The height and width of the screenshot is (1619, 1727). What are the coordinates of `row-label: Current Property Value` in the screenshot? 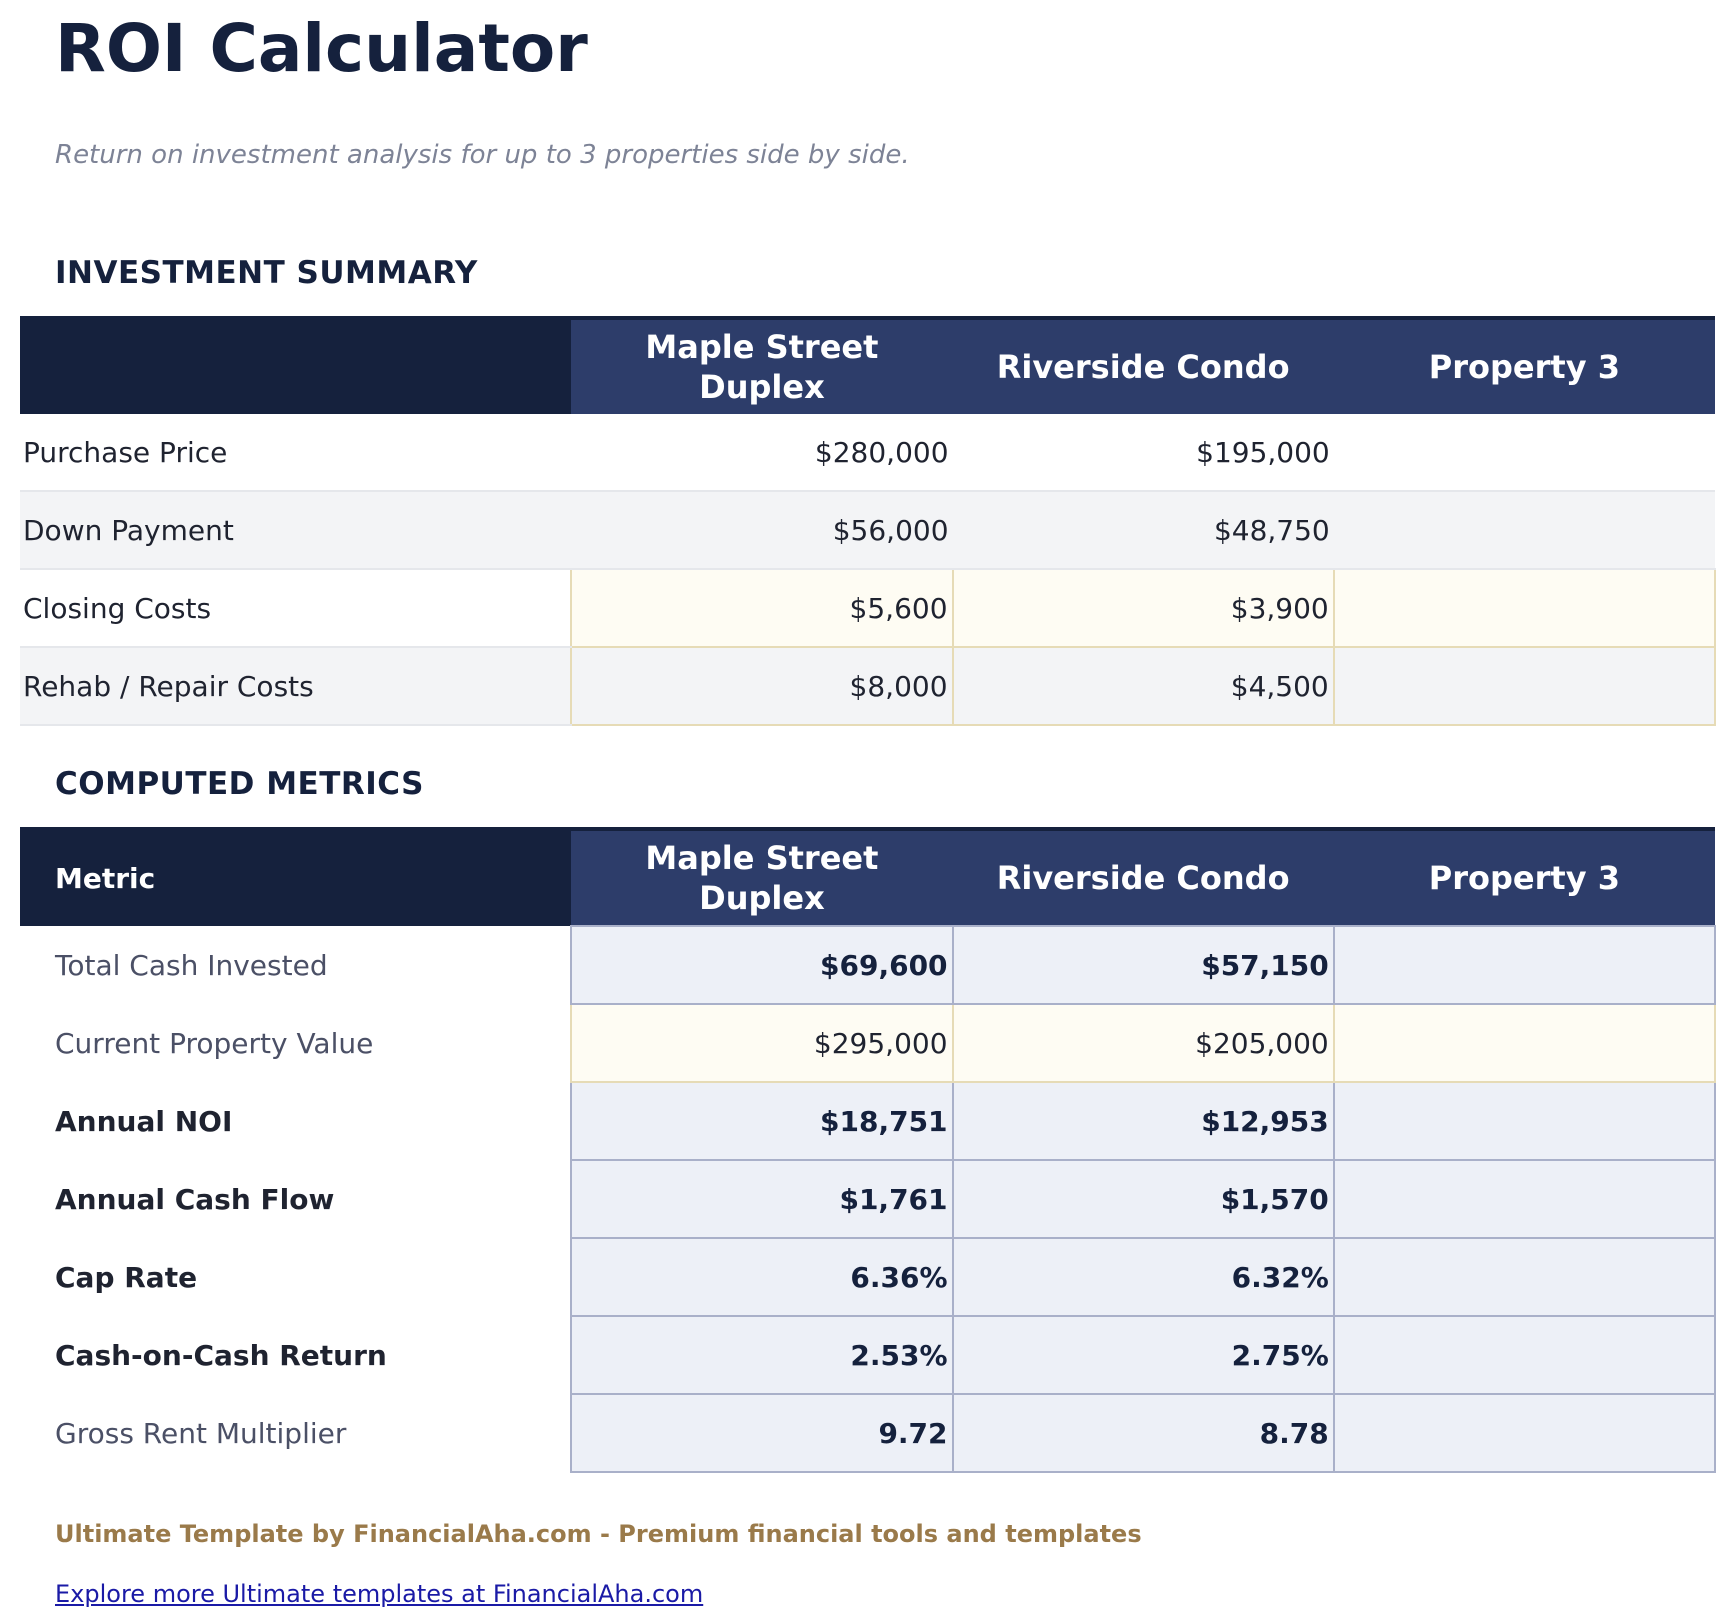 It's located at (296, 1043).